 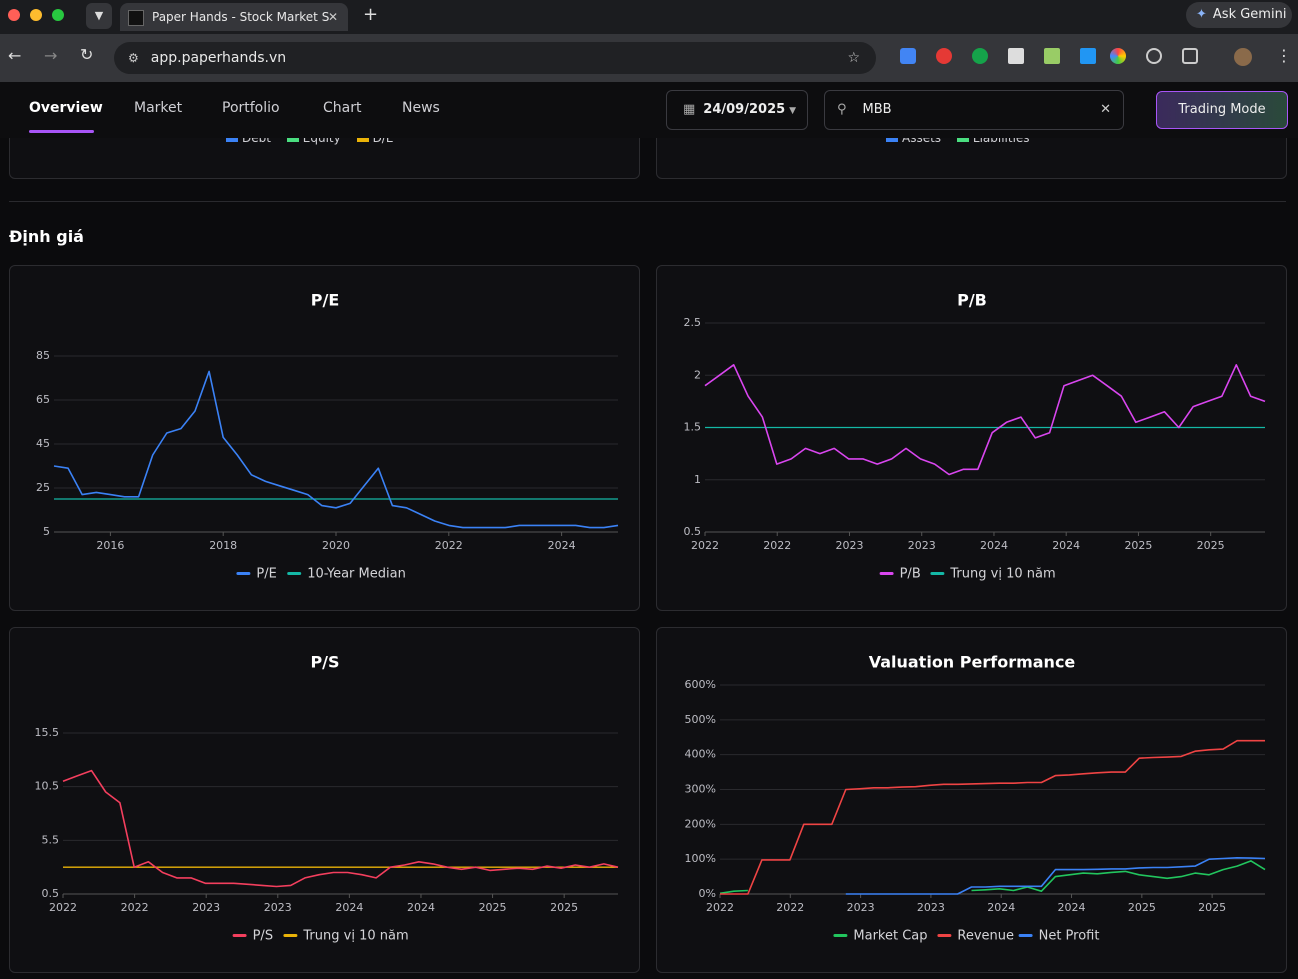 What do you see at coordinates (158, 108) in the screenshot?
I see `nav-tab: Market` at bounding box center [158, 108].